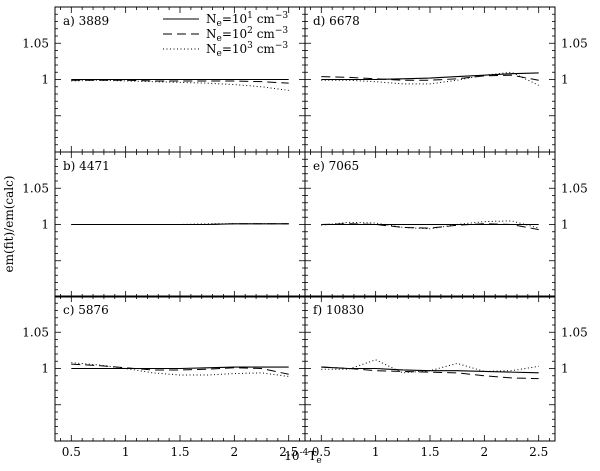  What do you see at coordinates (86, 166) in the screenshot?
I see `panel-label: b) 4471` at bounding box center [86, 166].